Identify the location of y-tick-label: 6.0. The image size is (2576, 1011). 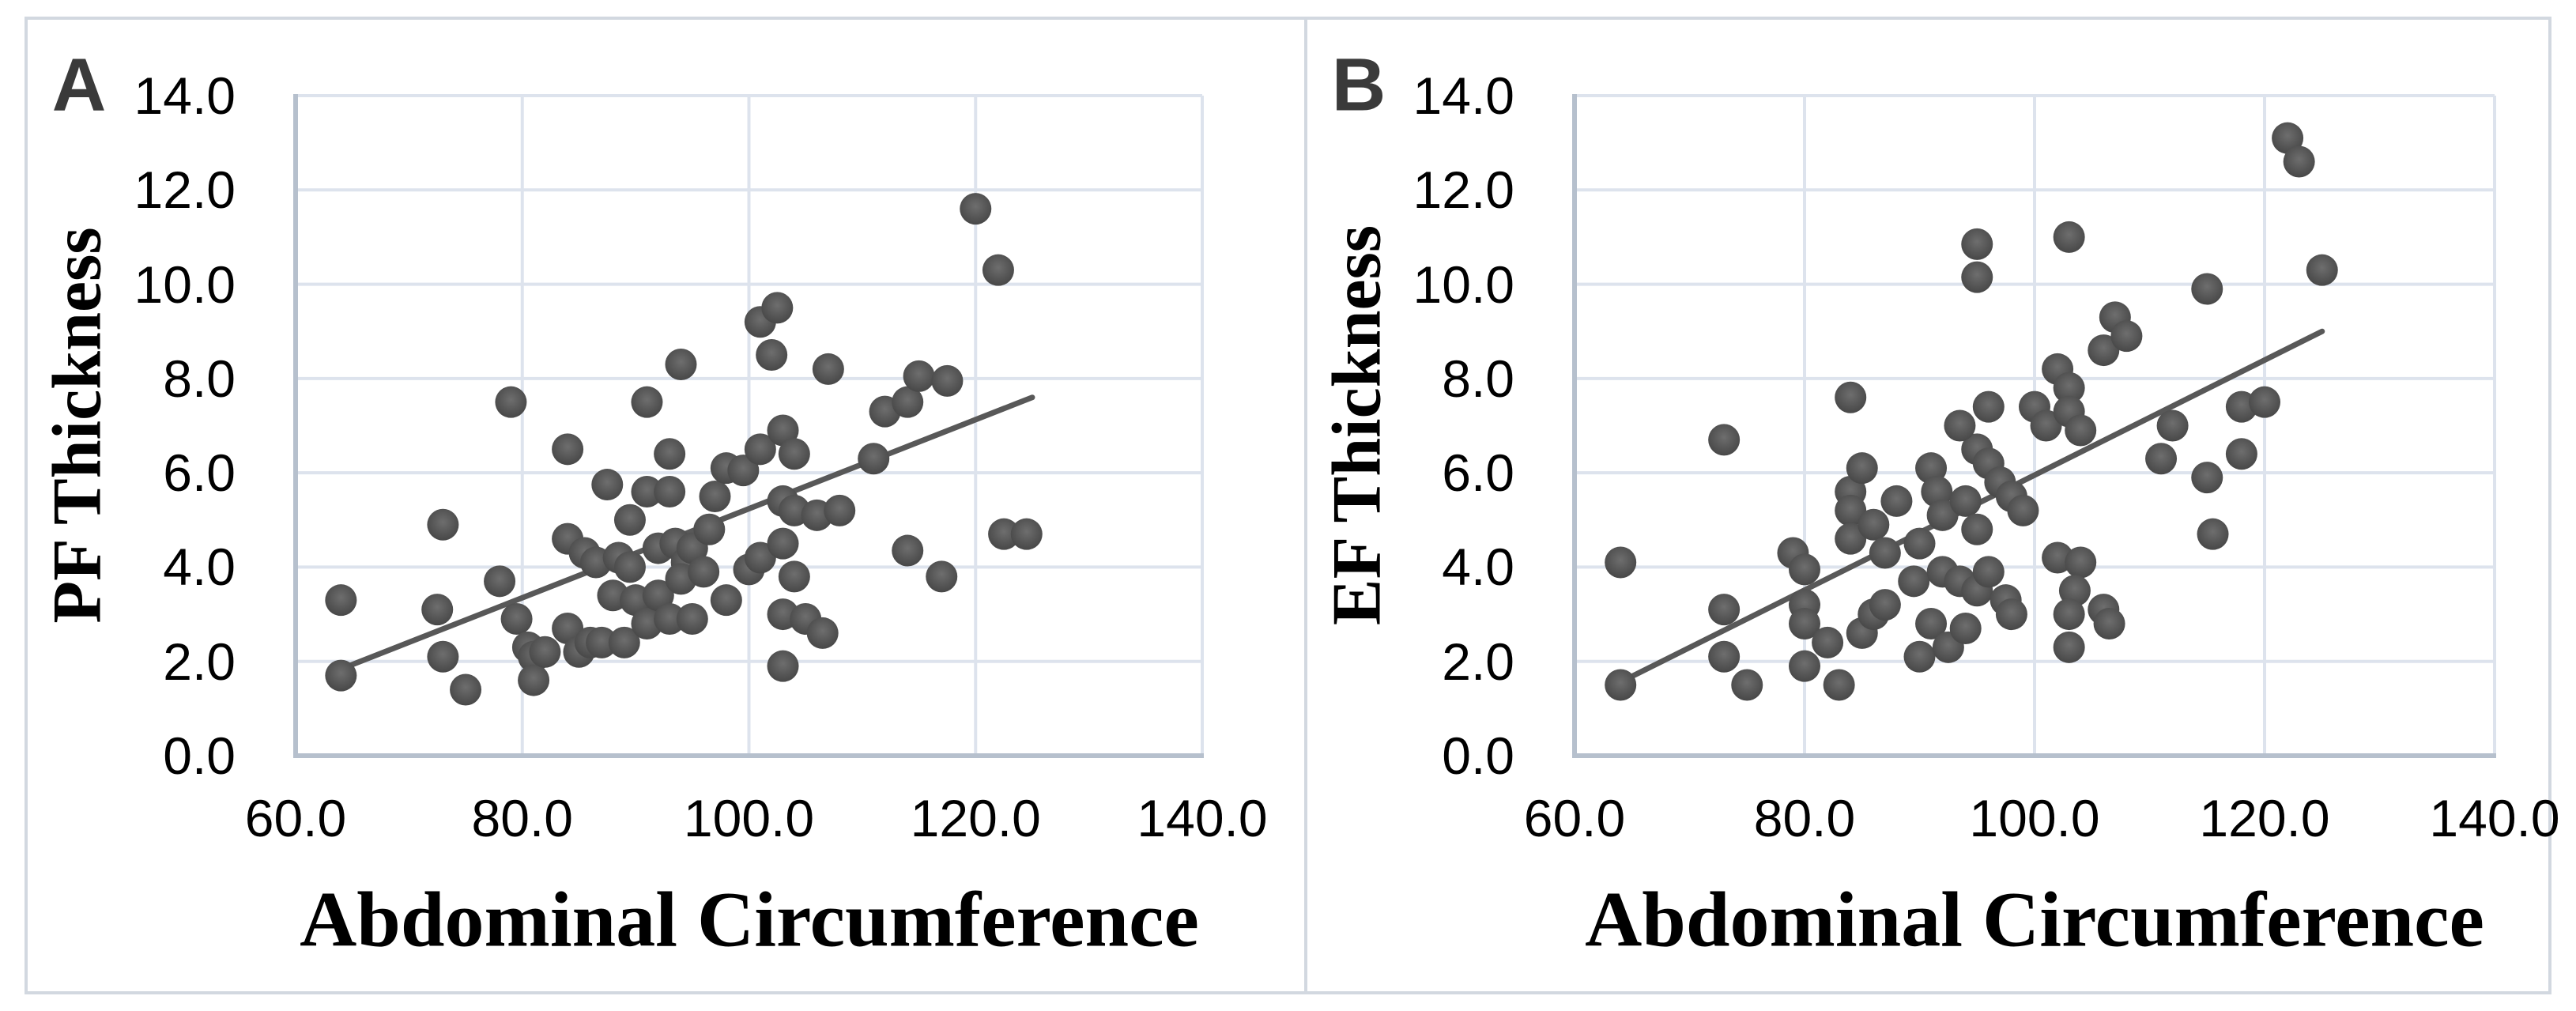
(1478, 473).